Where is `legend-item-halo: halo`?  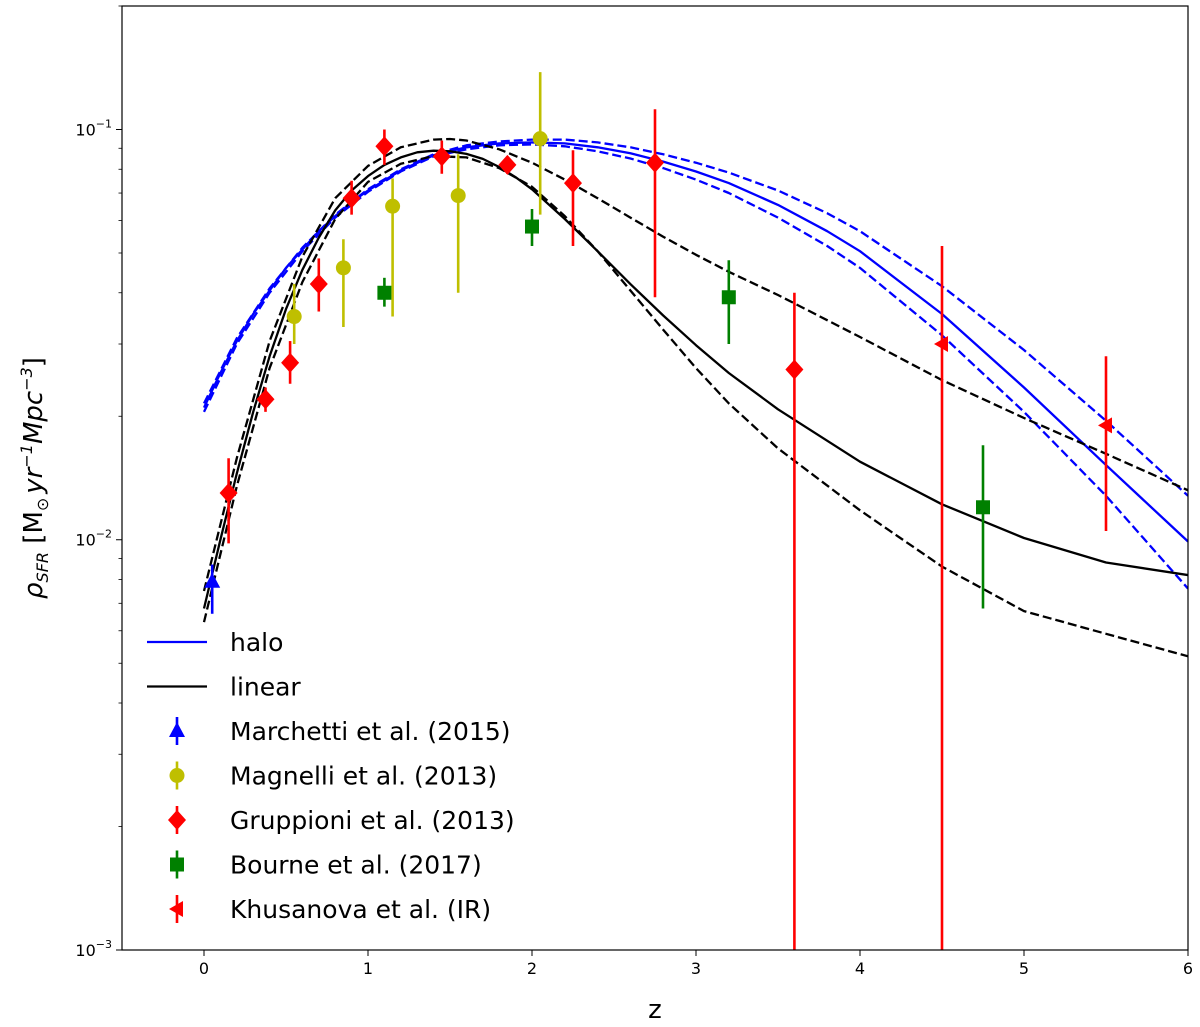
legend-item-halo: halo is located at coordinates (215, 642).